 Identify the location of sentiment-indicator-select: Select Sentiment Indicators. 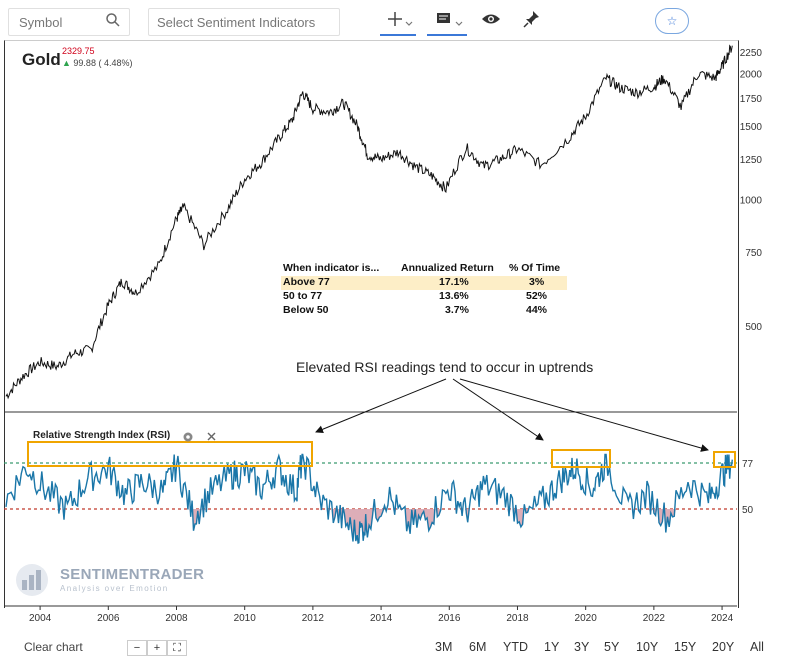
(244, 22).